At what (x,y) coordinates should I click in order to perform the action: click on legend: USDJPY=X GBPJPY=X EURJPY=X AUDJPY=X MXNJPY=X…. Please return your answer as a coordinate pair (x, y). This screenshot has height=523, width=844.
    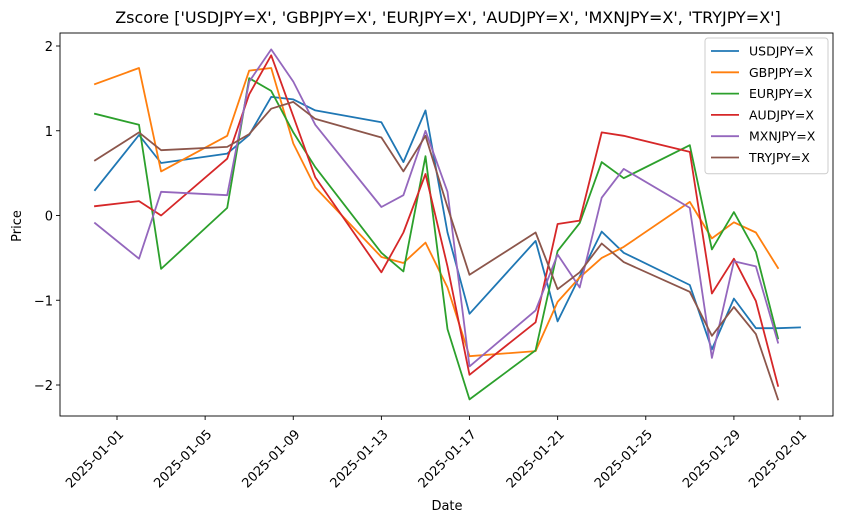
    Looking at the image, I should click on (766, 106).